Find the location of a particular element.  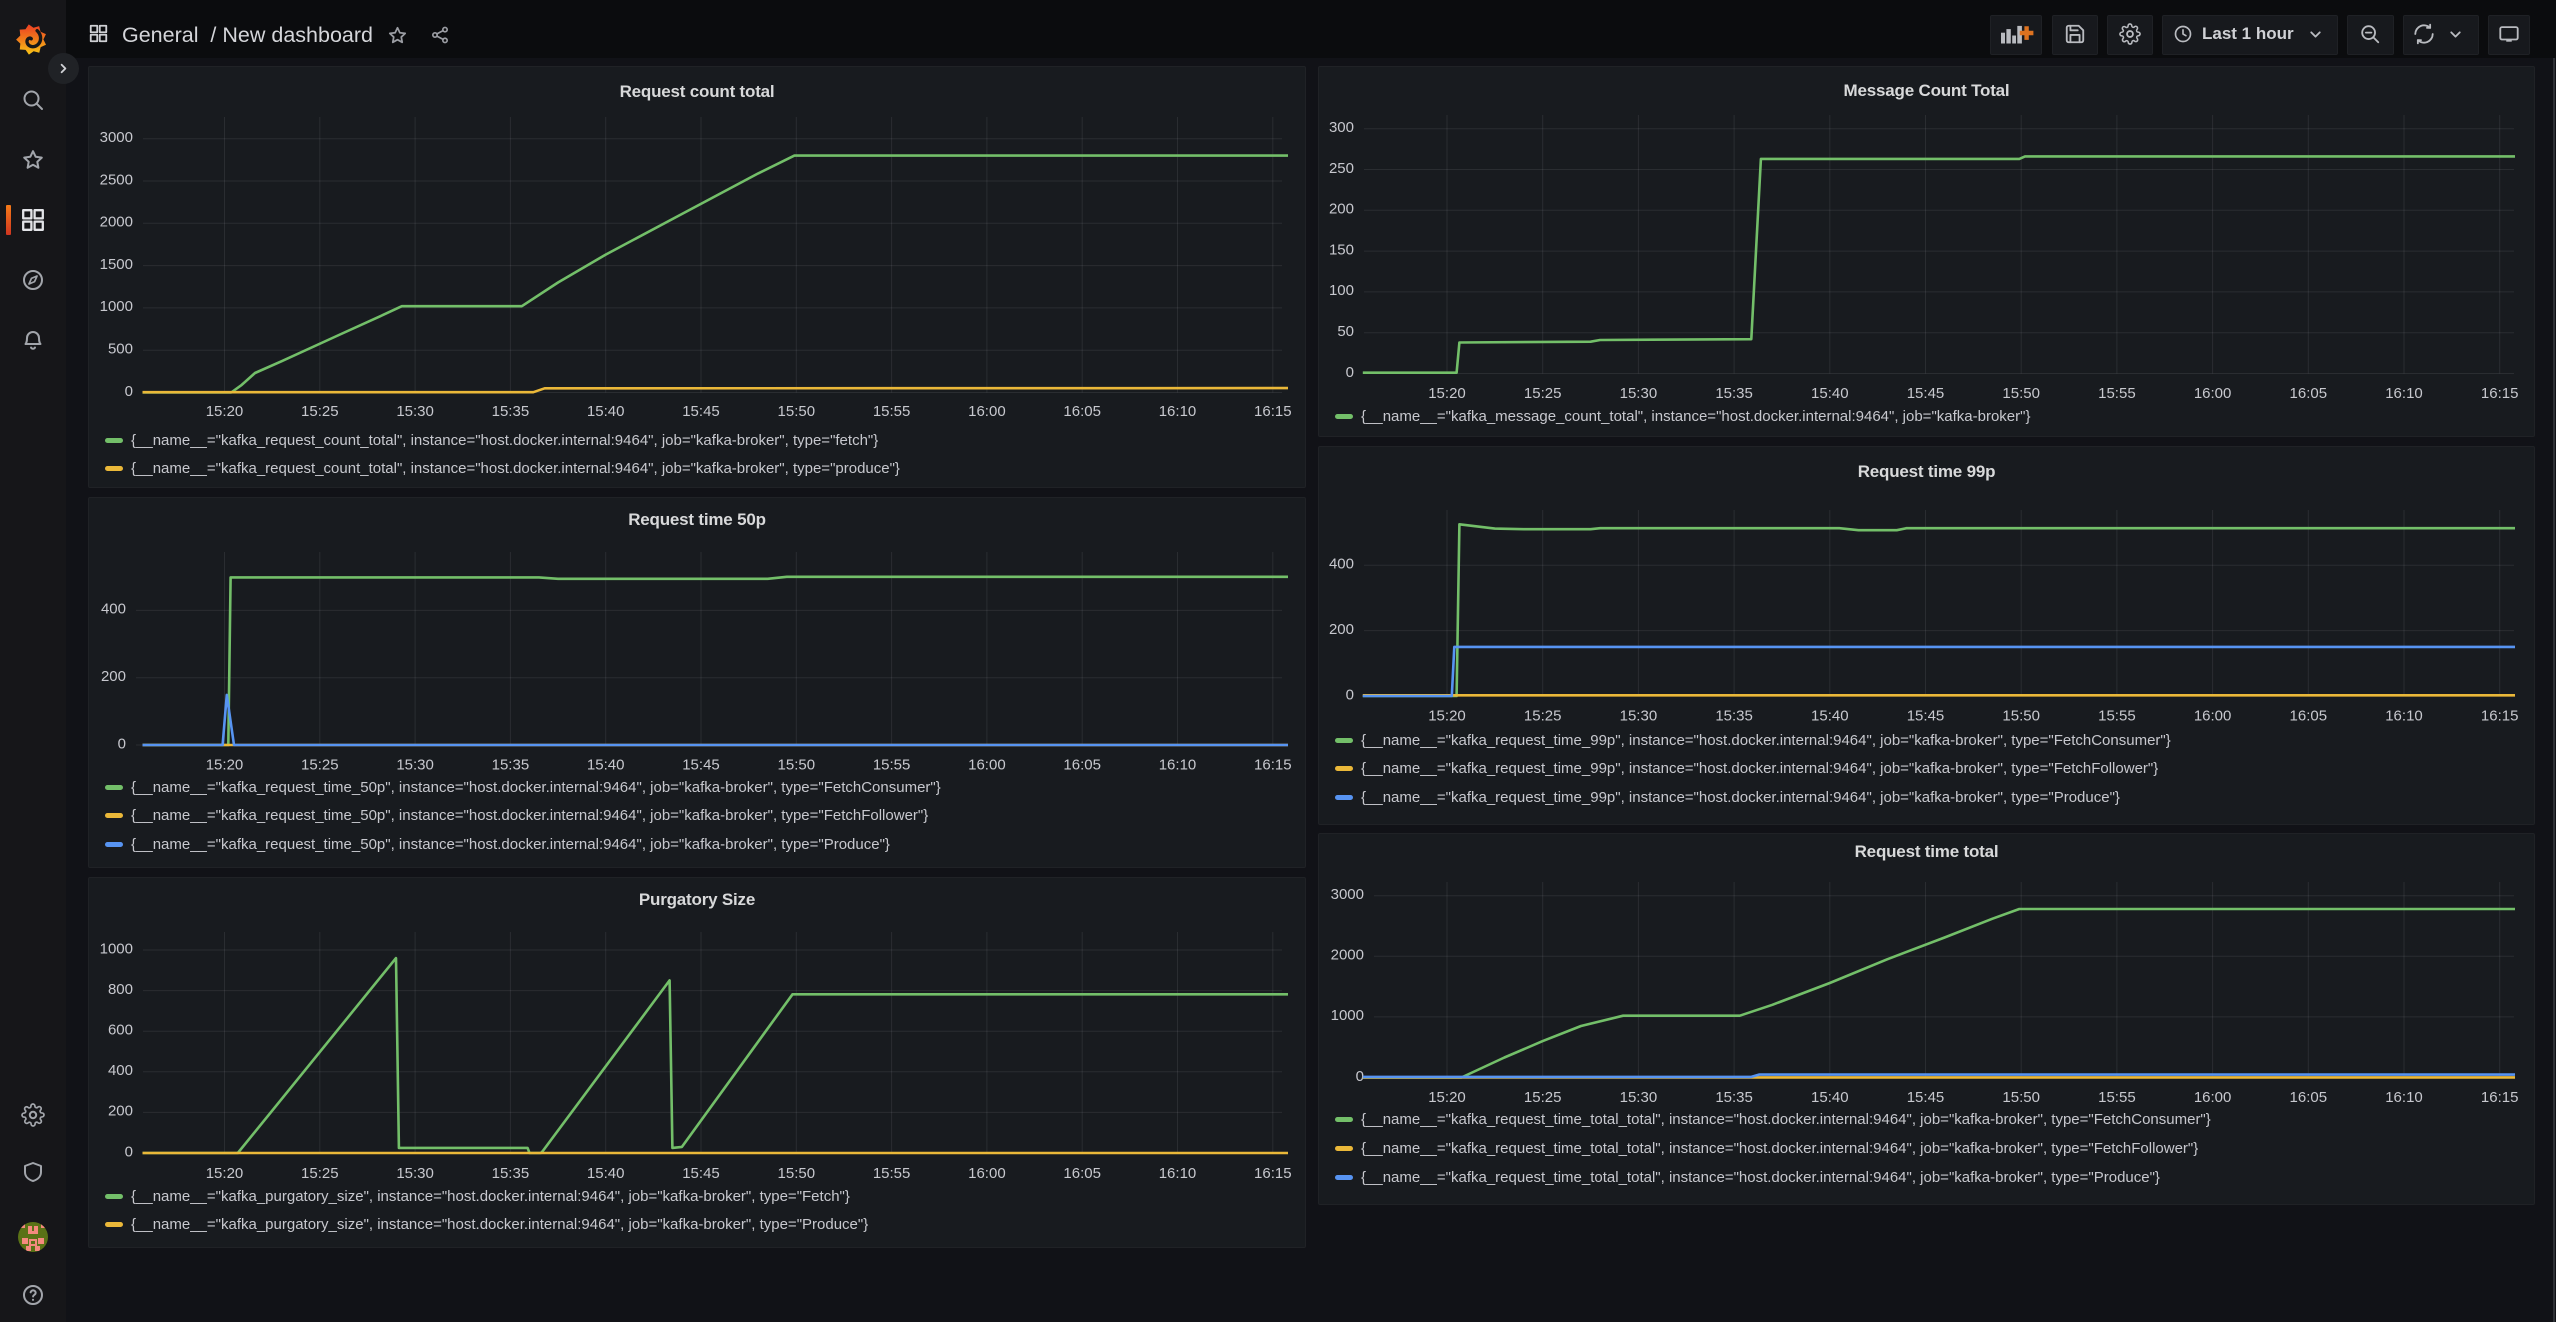

svg-text: 1500 is located at coordinates (116, 264).